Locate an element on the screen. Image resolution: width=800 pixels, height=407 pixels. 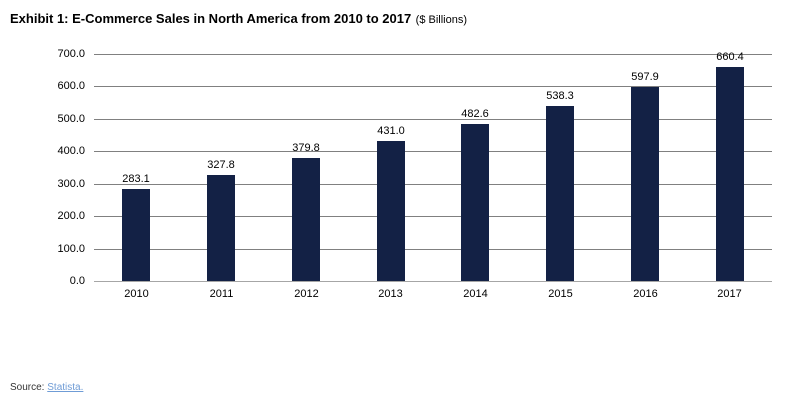
bar-value-label: 660.4 is located at coordinates (730, 57).